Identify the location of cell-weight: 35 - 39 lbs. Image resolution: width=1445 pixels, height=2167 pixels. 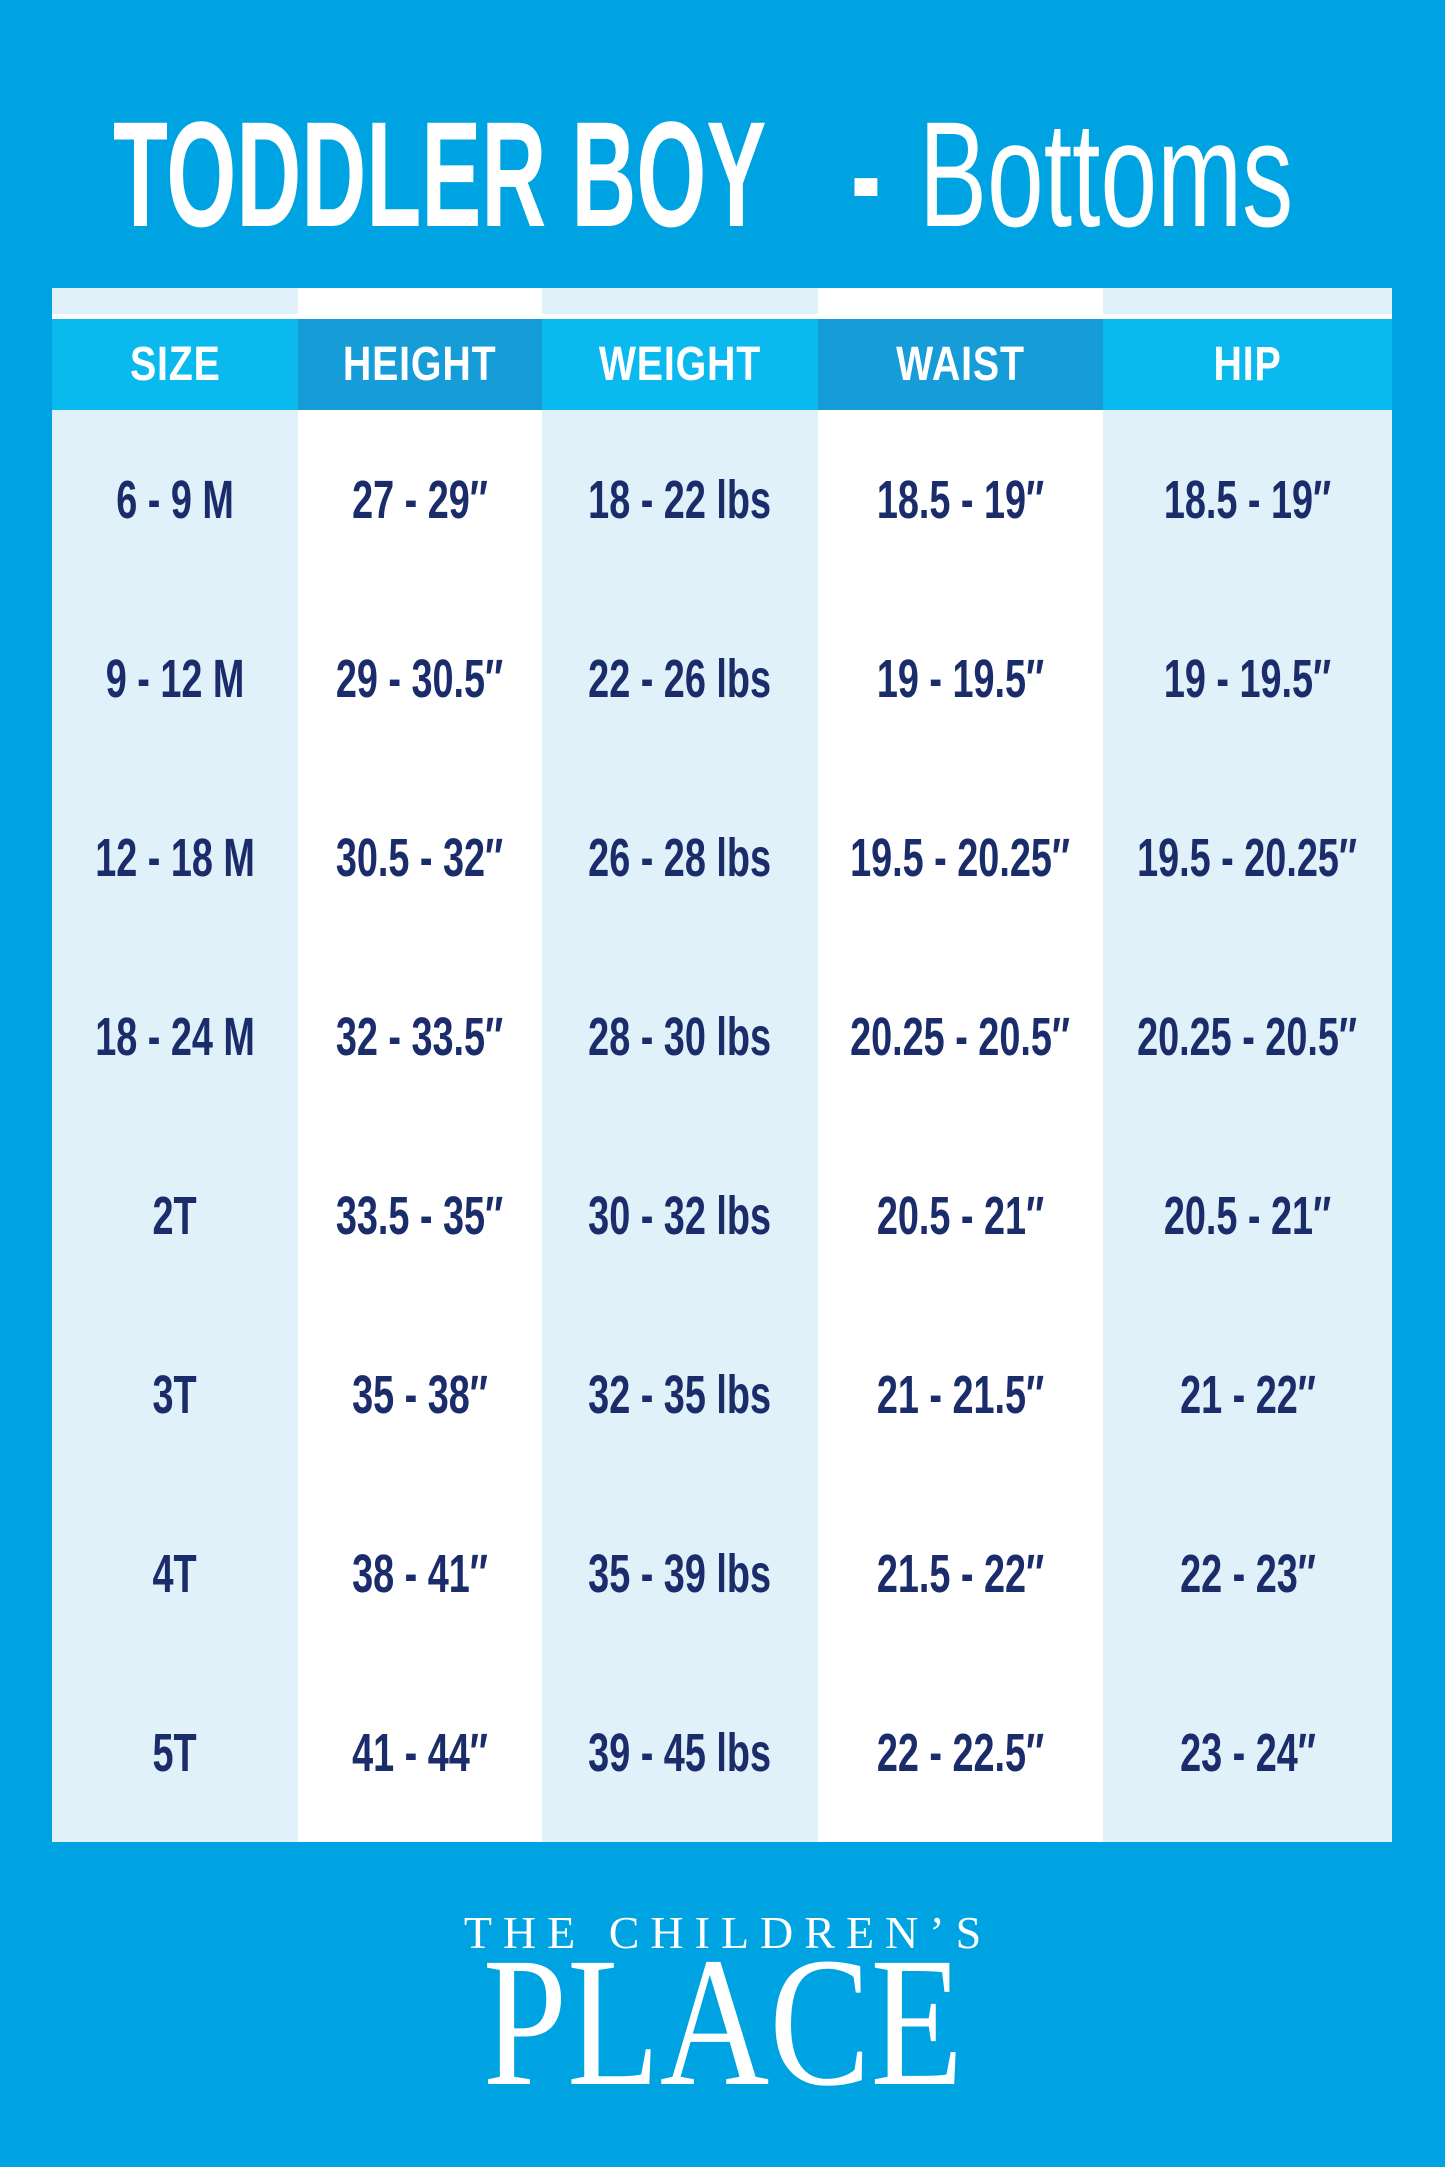
(680, 1573).